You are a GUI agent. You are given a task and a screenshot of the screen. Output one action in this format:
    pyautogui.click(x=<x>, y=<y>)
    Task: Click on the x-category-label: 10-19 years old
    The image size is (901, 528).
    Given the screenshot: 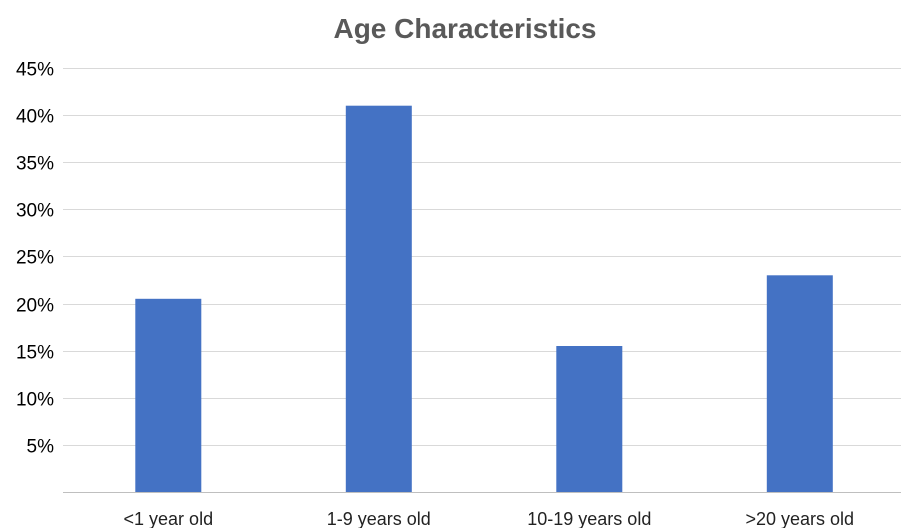 What is the action you would take?
    pyautogui.click(x=589, y=518)
    